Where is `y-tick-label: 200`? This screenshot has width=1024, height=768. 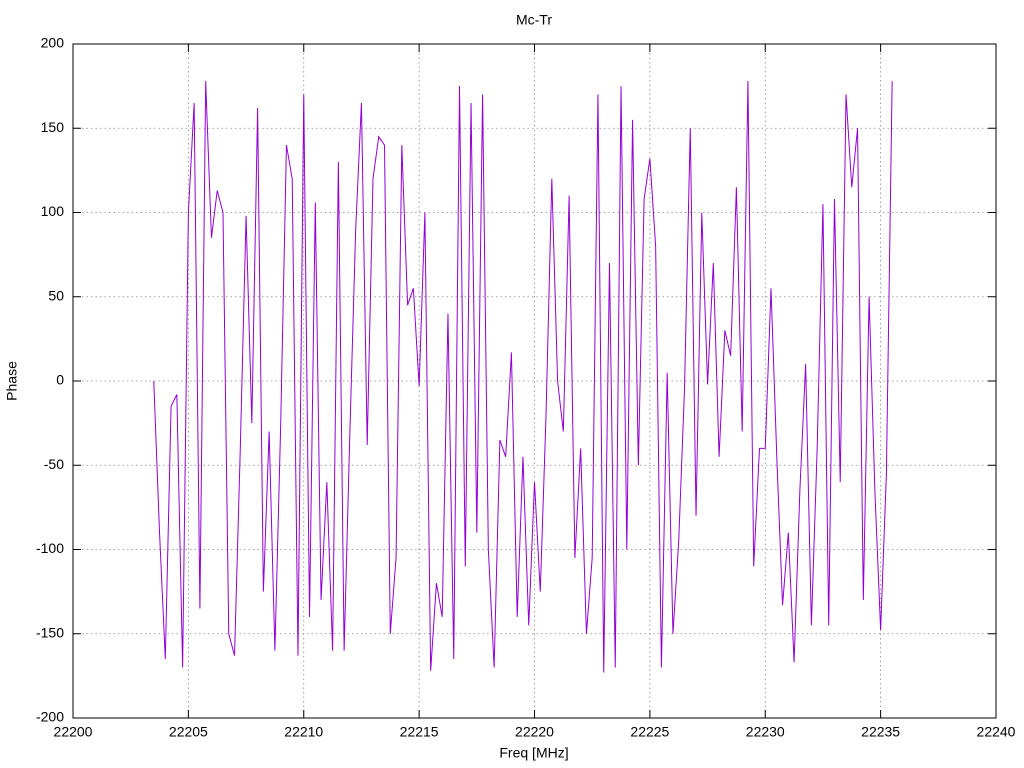 y-tick-label: 200 is located at coordinates (53, 43).